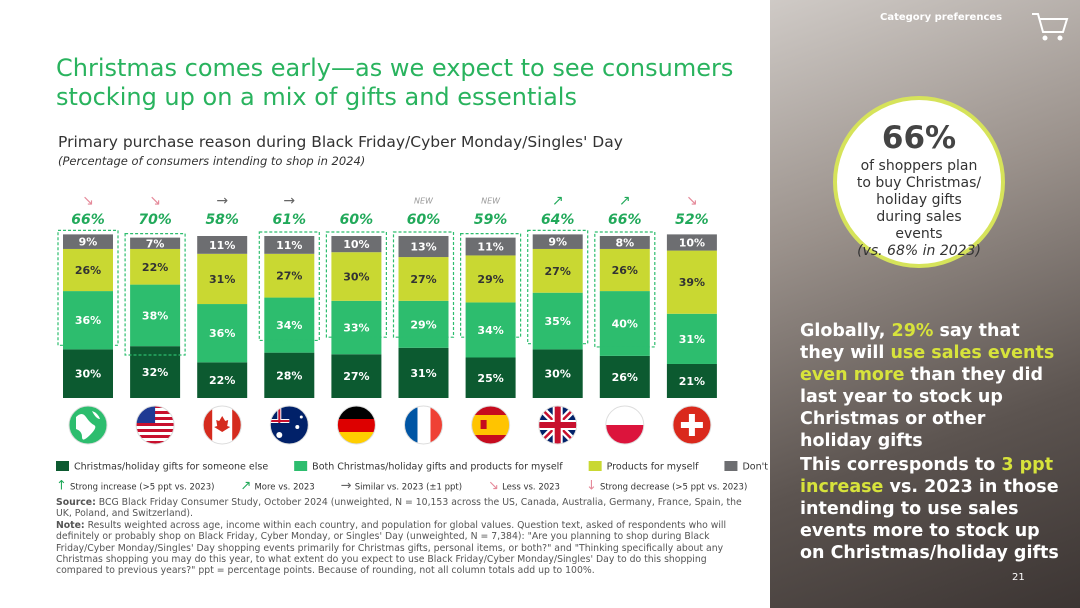  Describe the element at coordinates (155, 243) in the screenshot. I see `data-label: 7%` at that location.